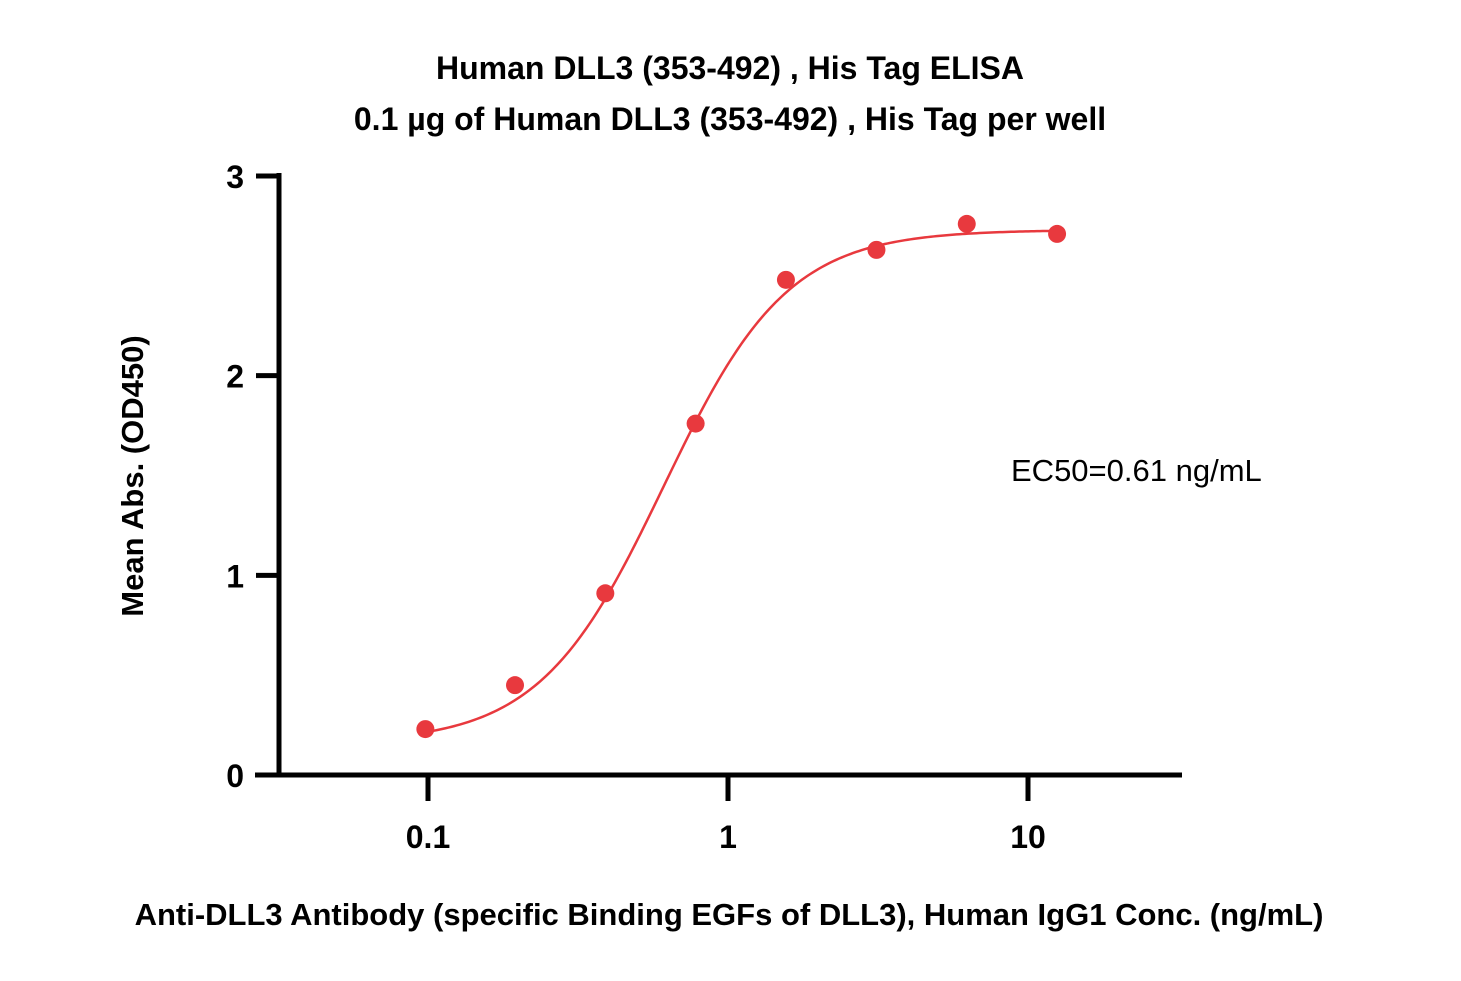  Describe the element at coordinates (730, 68) in the screenshot. I see `chart-title: Human DLL3 (353-492) , His Tag ELISA` at that location.